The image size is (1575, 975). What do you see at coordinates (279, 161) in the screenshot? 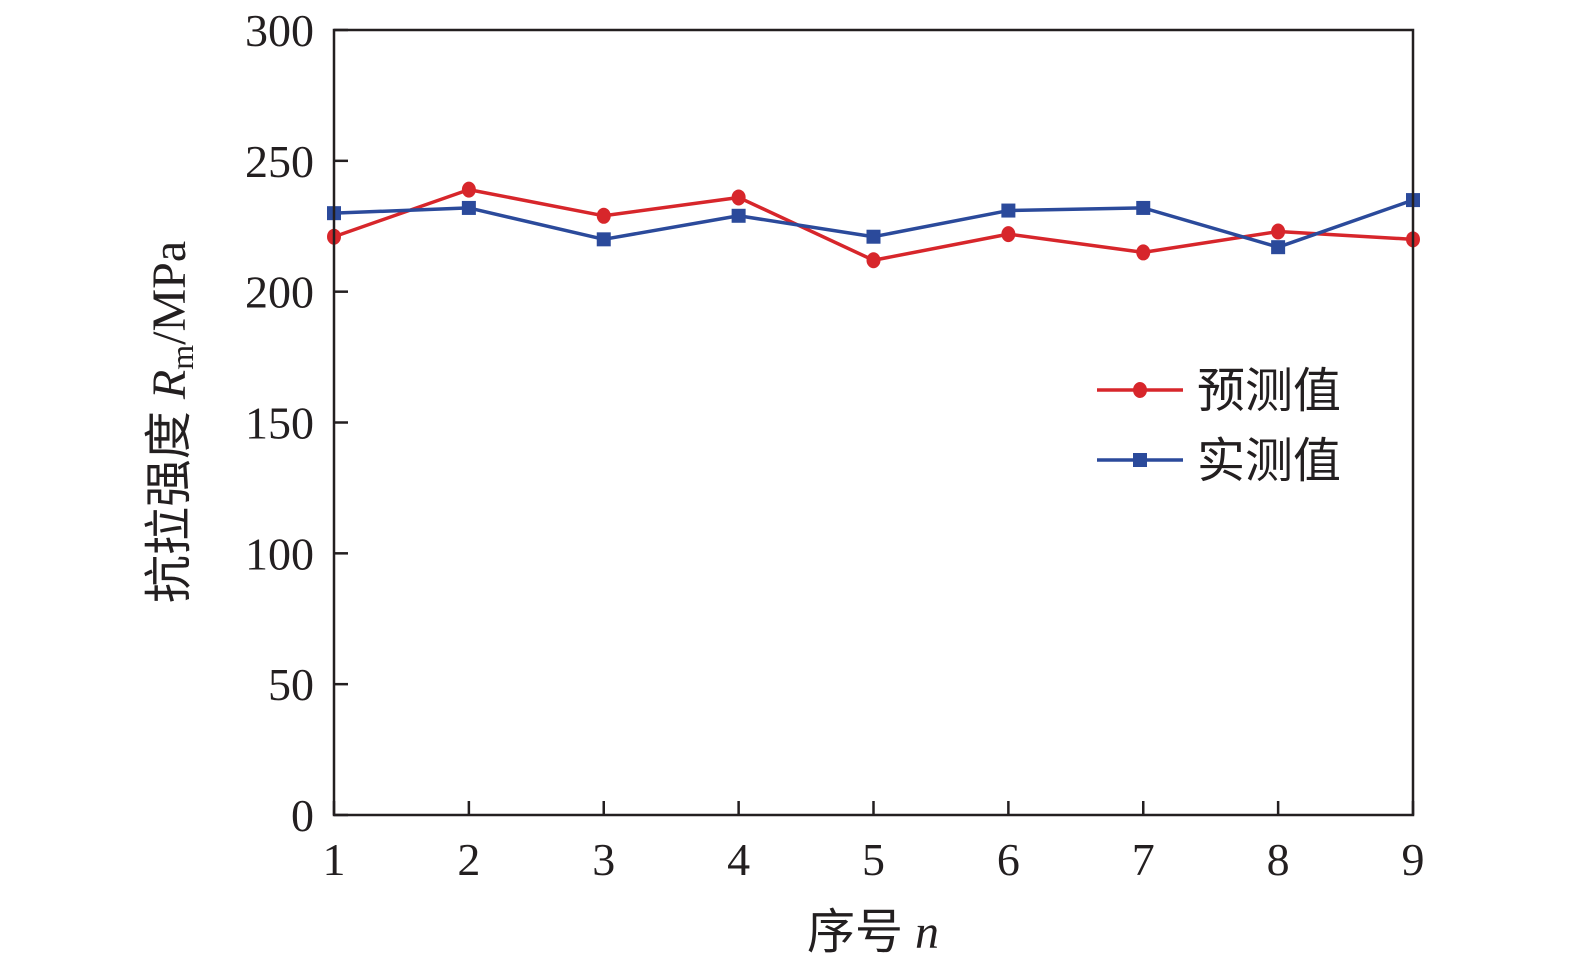
I see `y-tick-label: 250` at bounding box center [279, 161].